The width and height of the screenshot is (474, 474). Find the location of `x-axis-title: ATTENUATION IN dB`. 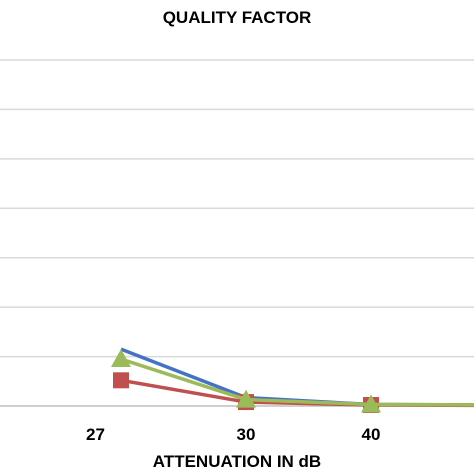

x-axis-title: ATTENUATION IN dB is located at coordinates (237, 461).